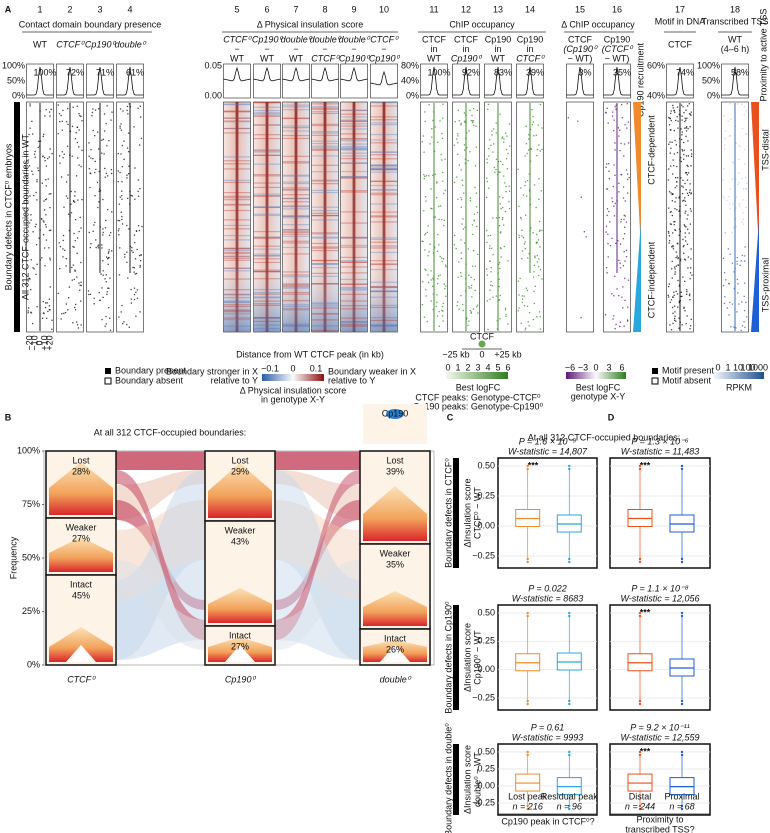 The width and height of the screenshot is (770, 833). What do you see at coordinates (384, 9) in the screenshot?
I see `column-number: 10` at bounding box center [384, 9].